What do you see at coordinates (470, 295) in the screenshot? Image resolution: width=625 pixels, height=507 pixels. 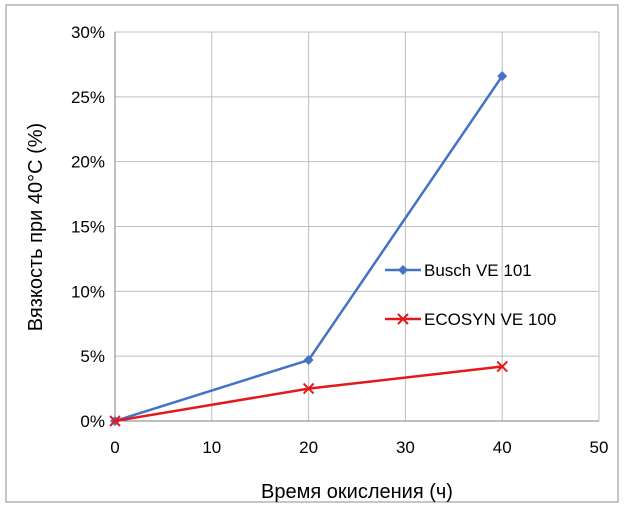 I see `legend: Busch VE 101 ECOSYN VE 100` at bounding box center [470, 295].